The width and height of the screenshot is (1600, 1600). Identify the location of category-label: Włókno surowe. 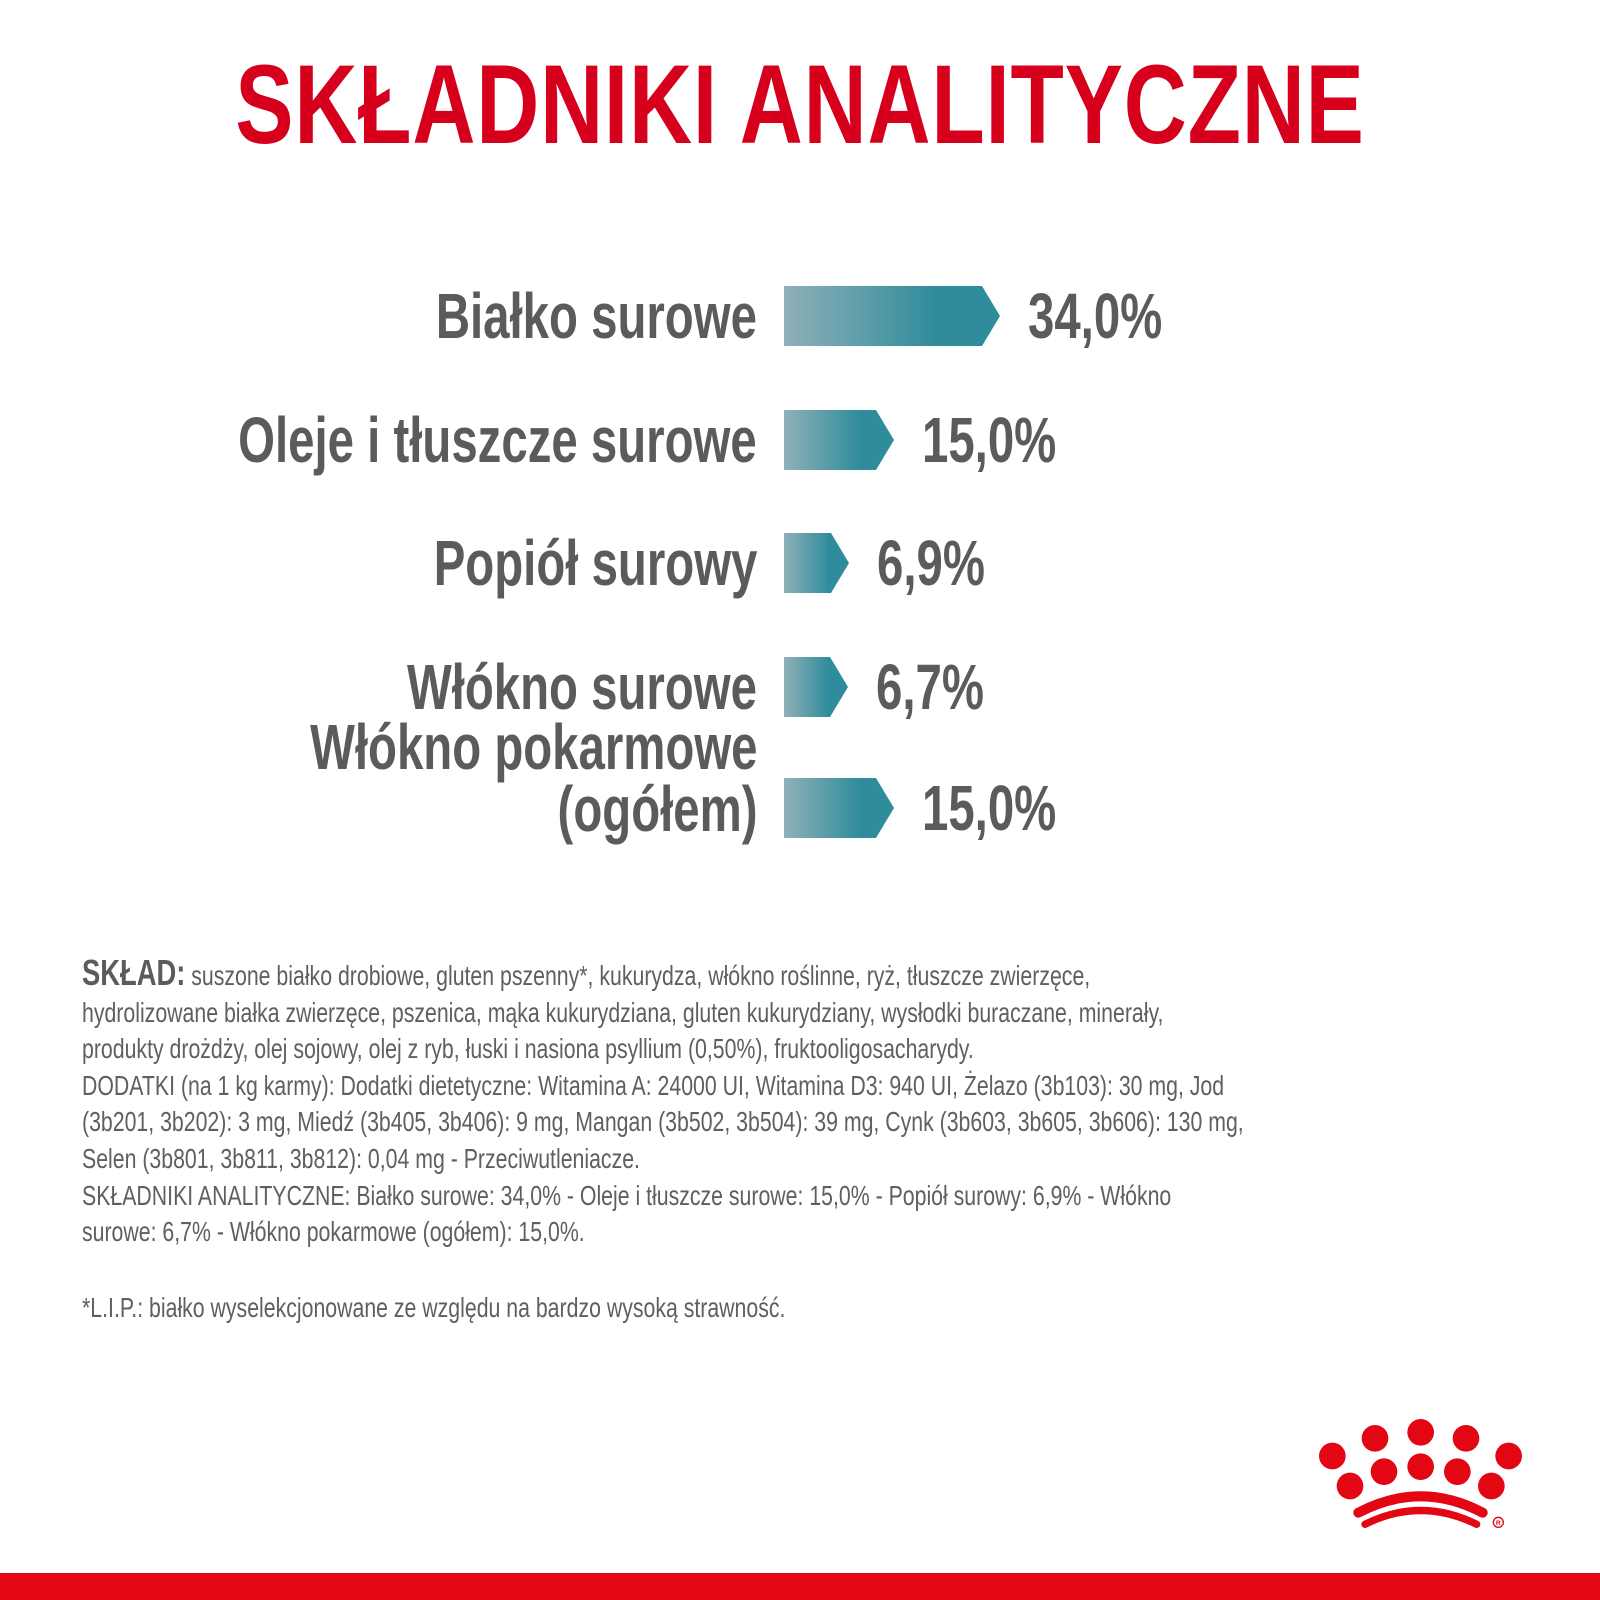
(582, 687).